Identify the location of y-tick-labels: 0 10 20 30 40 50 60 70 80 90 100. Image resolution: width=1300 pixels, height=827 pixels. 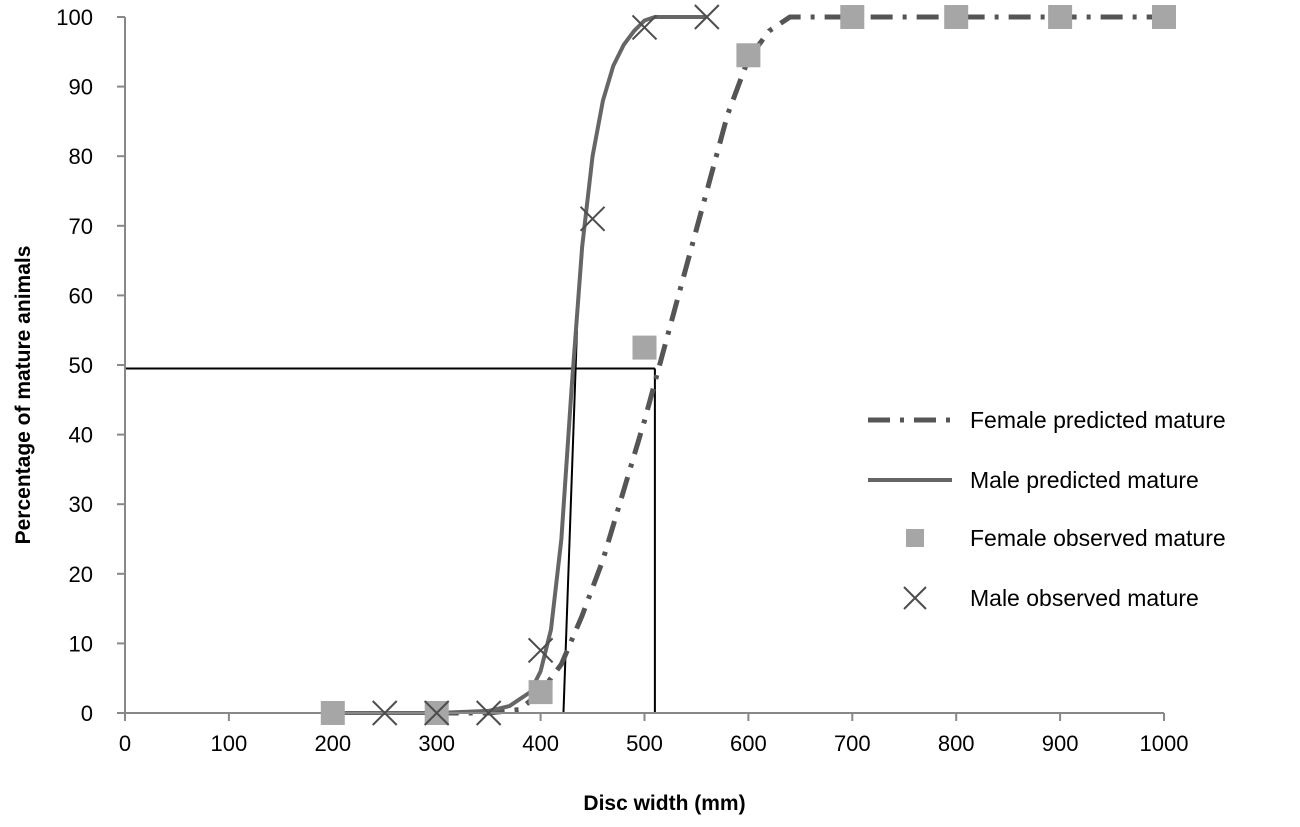
(74, 365).